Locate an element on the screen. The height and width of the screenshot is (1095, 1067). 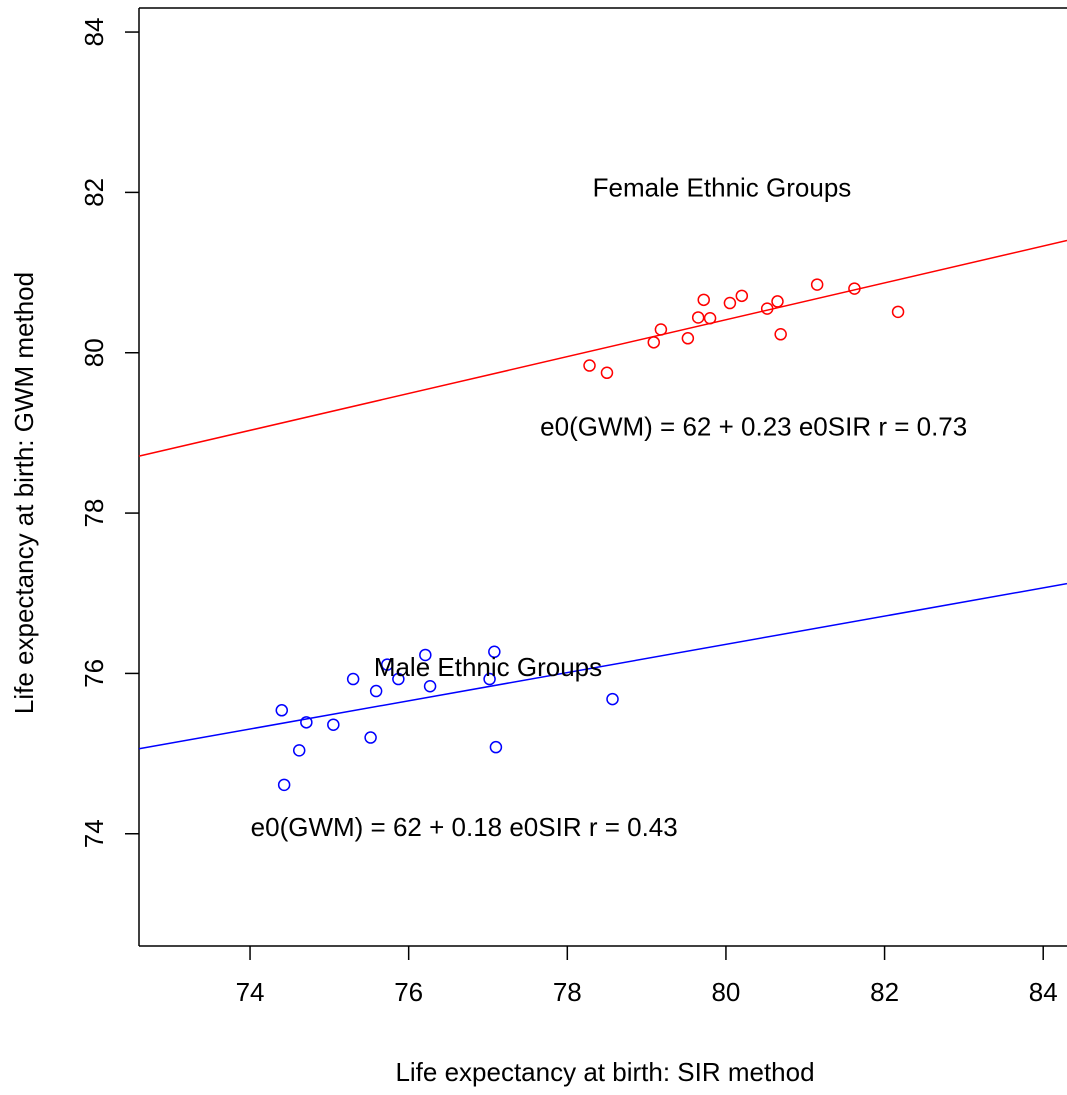
y-tick-label: 82 is located at coordinates (94, 192).